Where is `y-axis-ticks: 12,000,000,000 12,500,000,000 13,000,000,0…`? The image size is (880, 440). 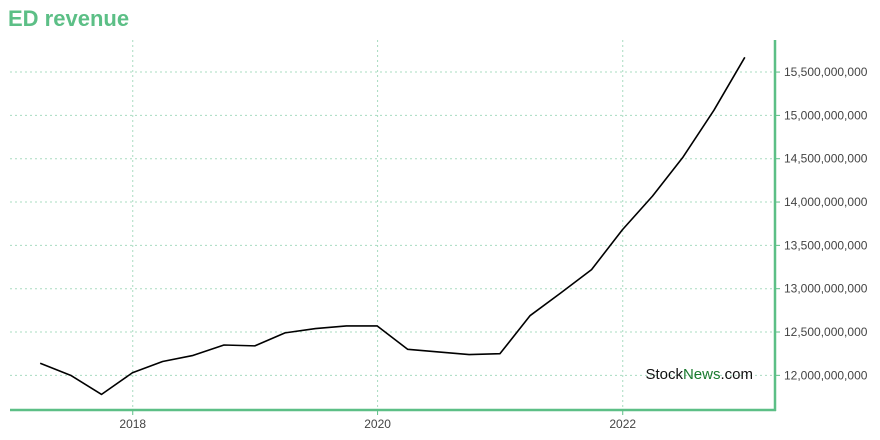 y-axis-ticks: 12,000,000,000 12,500,000,000 13,000,000,0… is located at coordinates (826, 223).